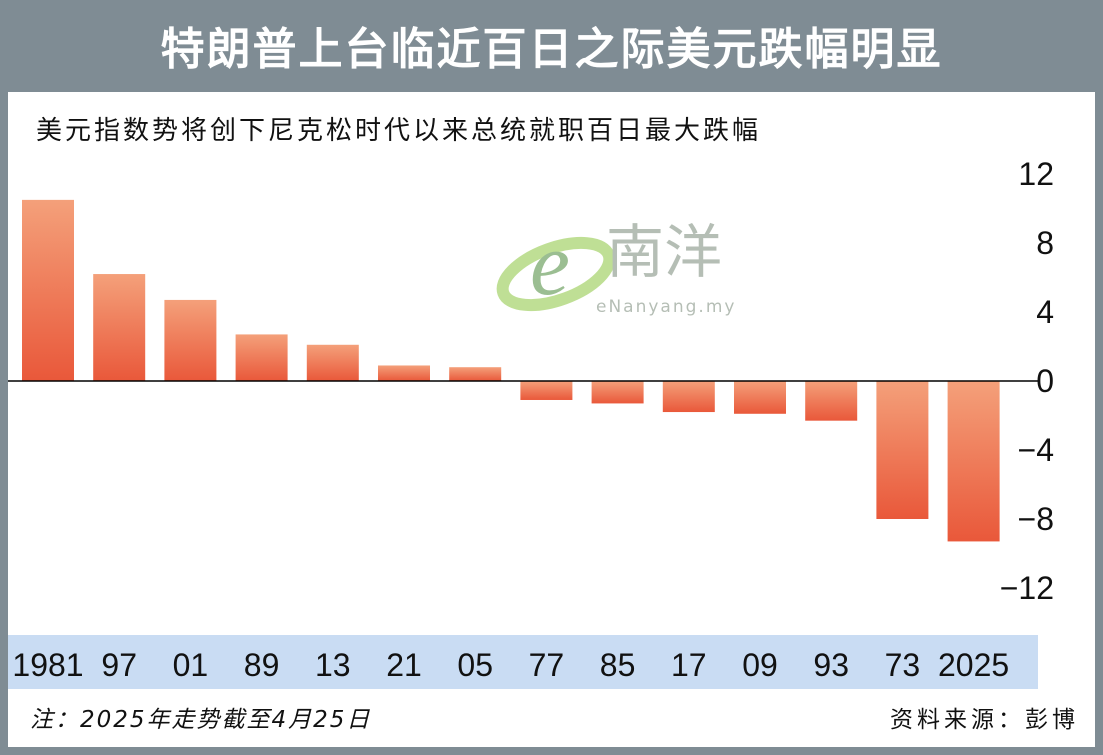  Describe the element at coordinates (664, 252) in the screenshot. I see `watermark-logo-text: 南洋` at that location.